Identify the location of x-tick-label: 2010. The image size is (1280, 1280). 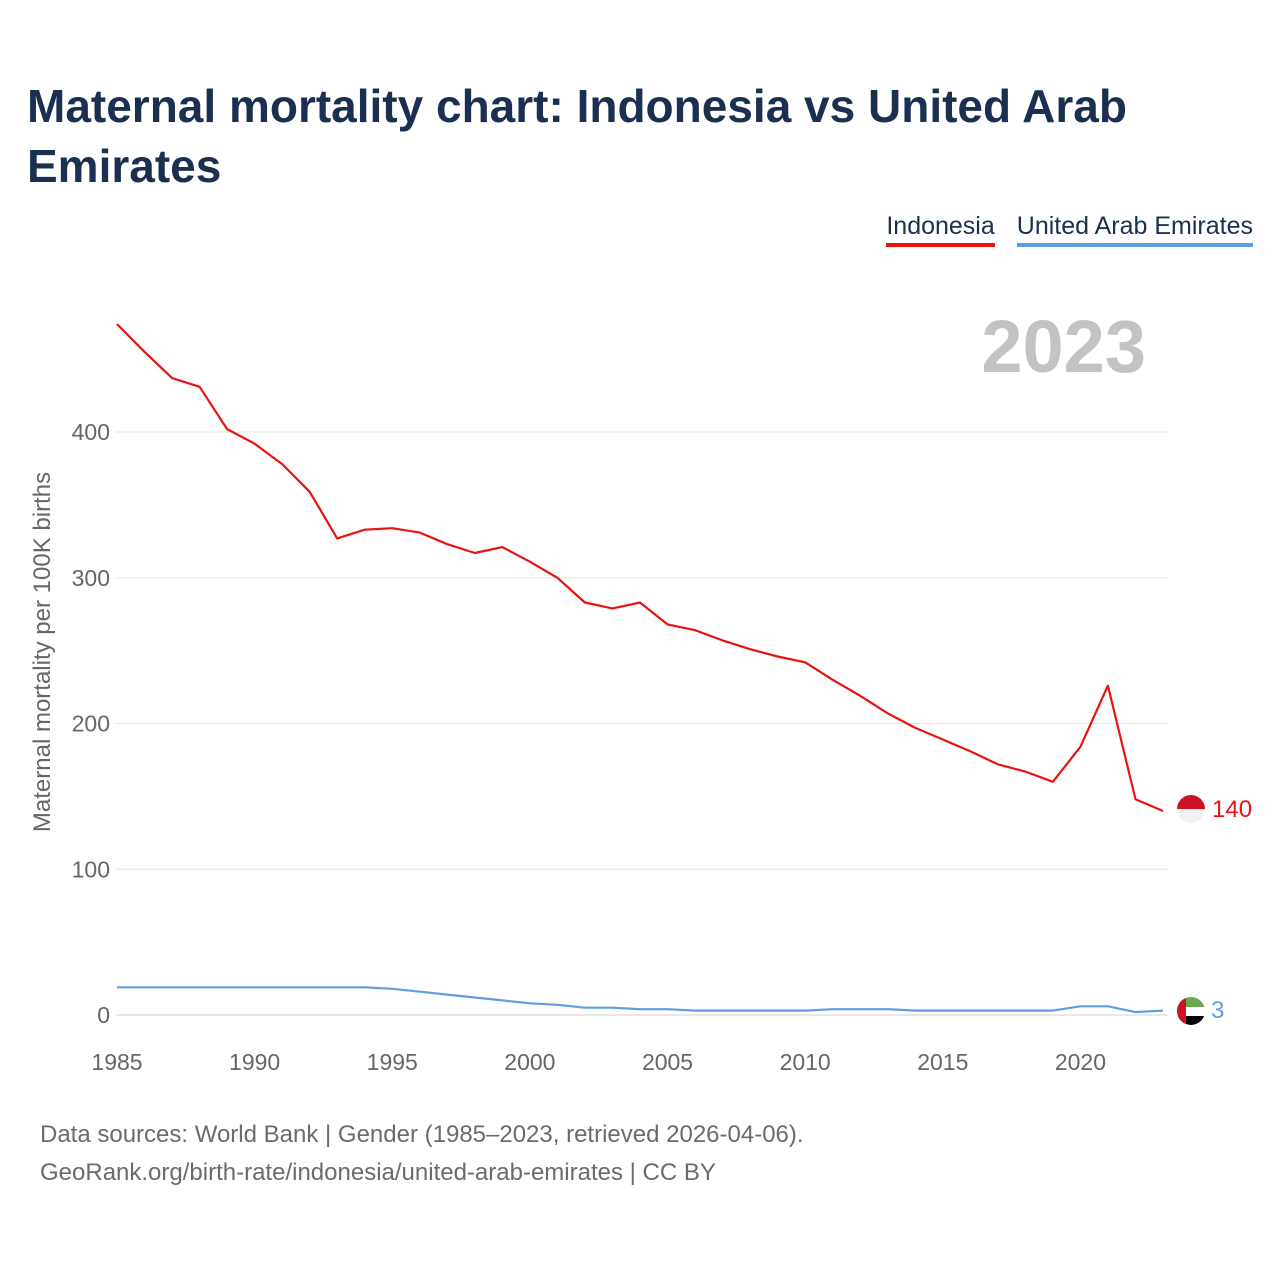
(805, 1062).